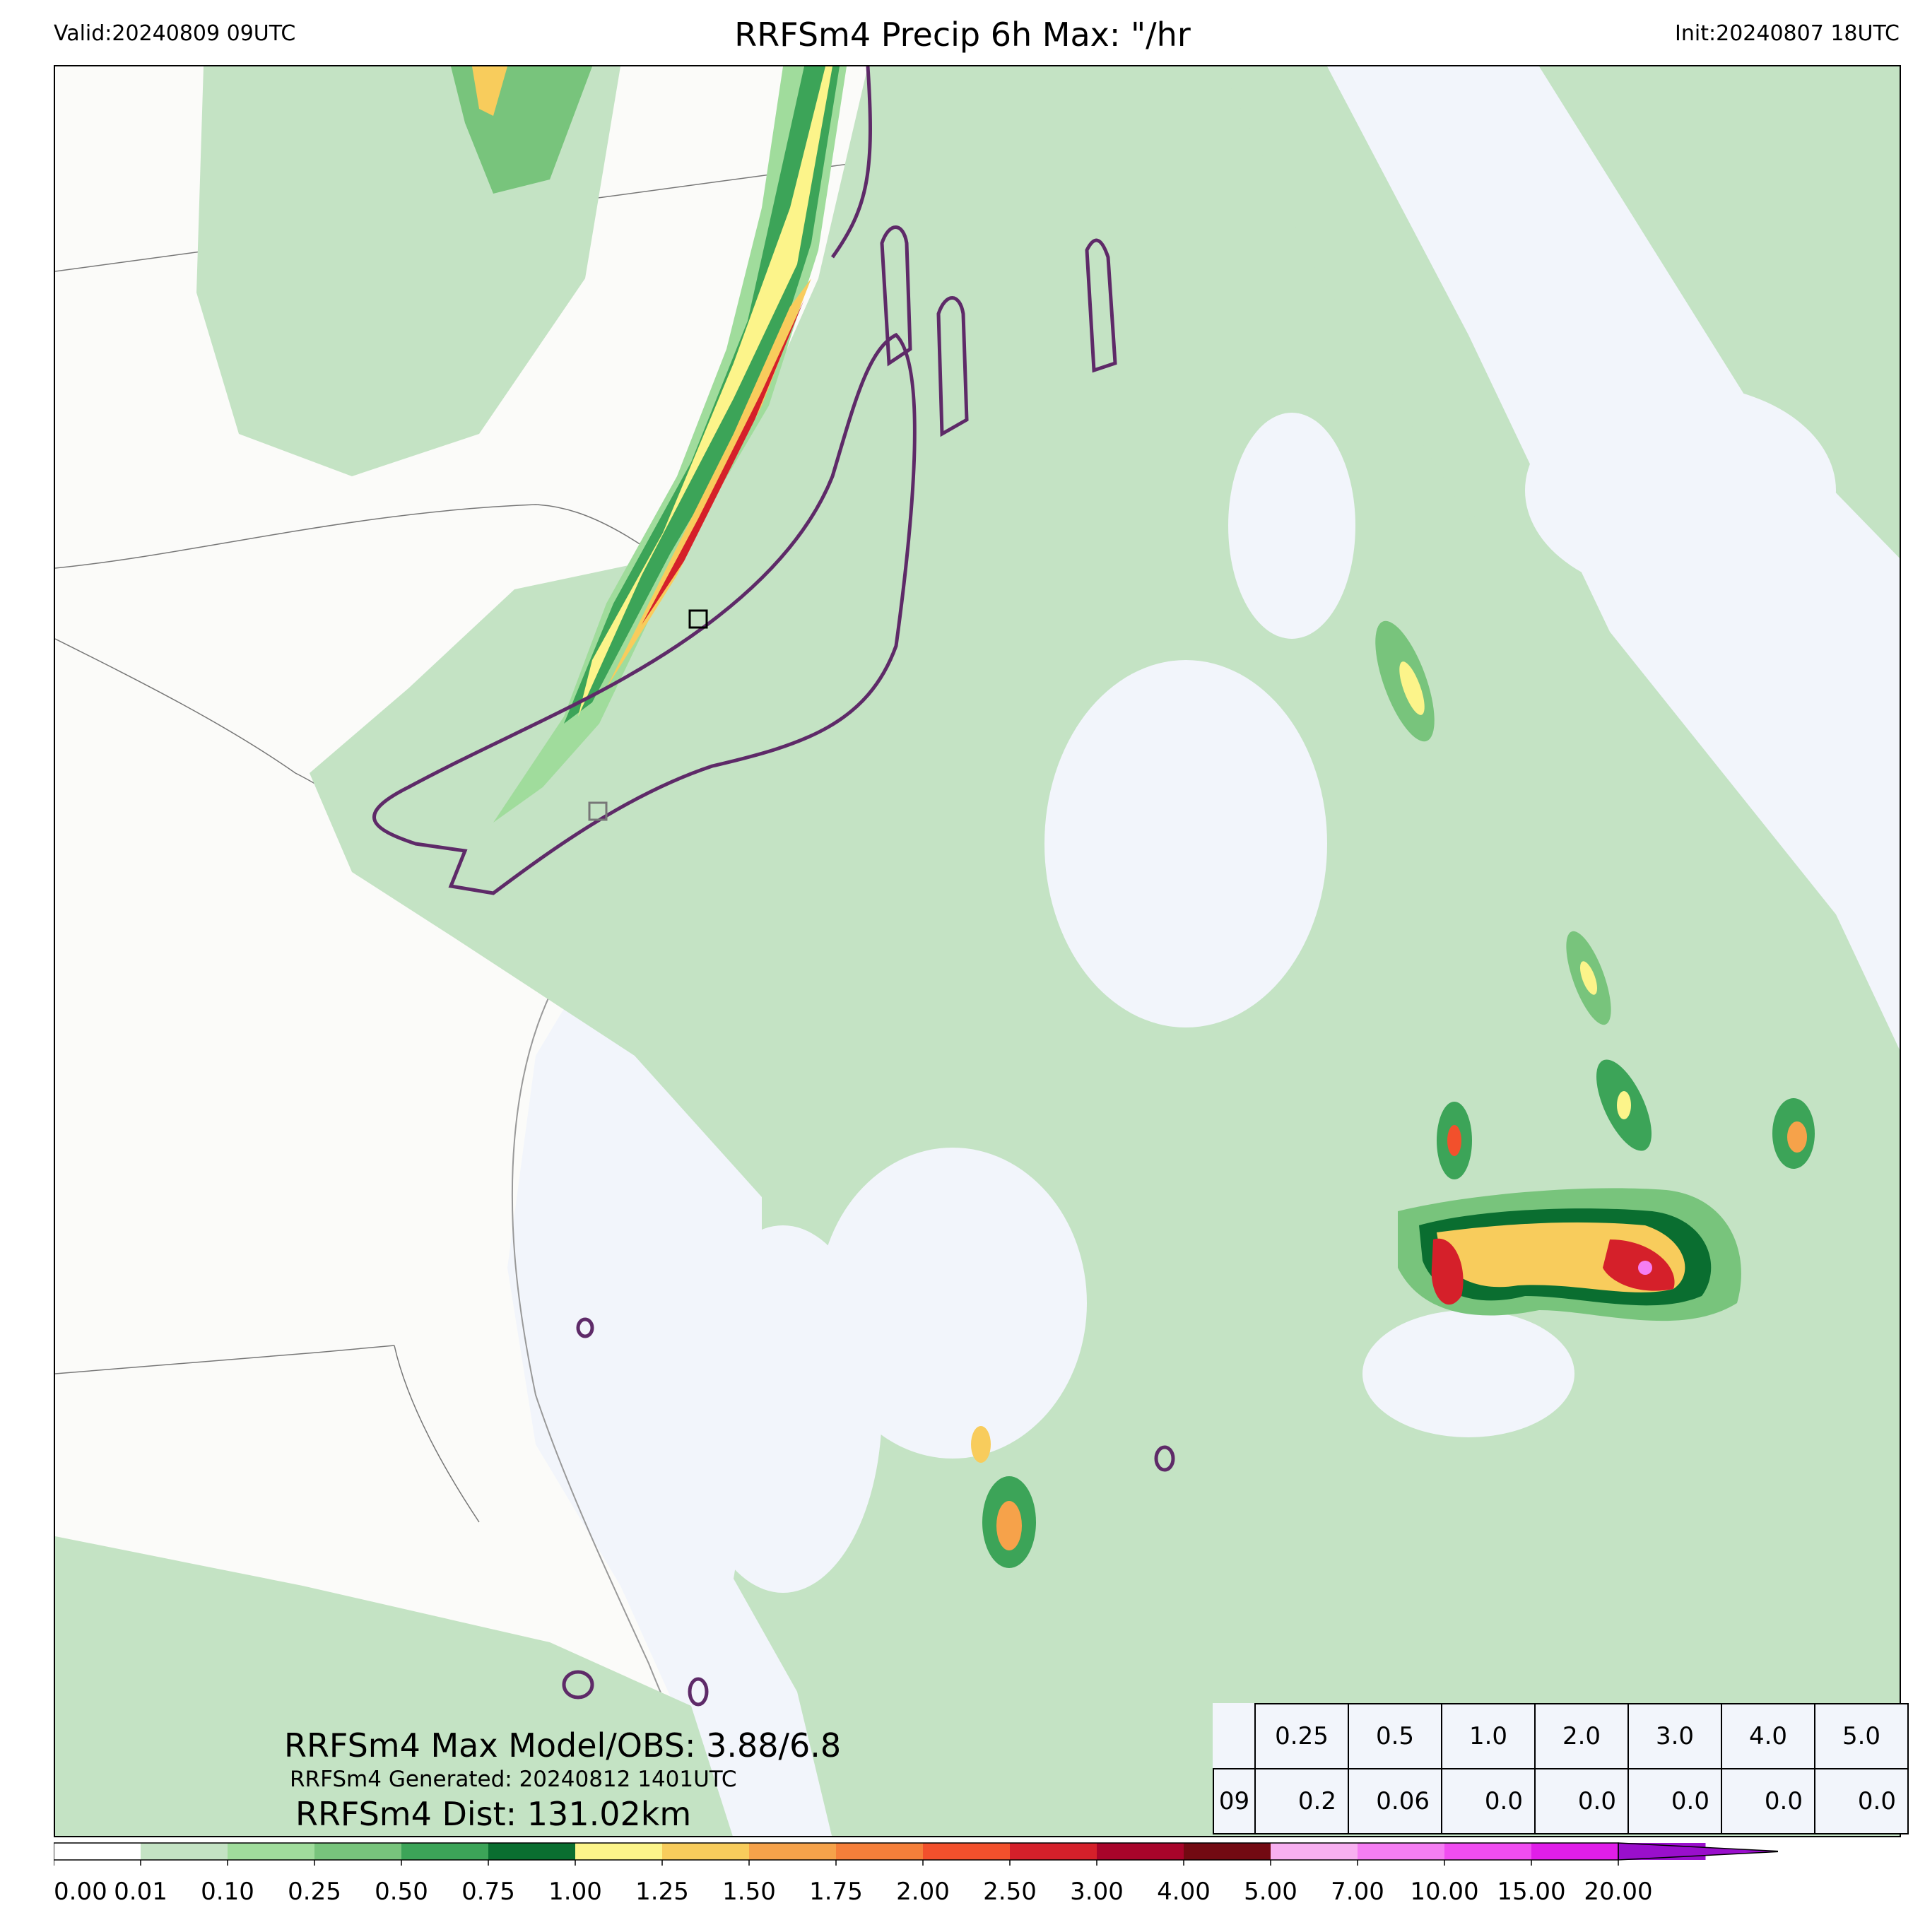 The height and width of the screenshot is (1932, 1925). What do you see at coordinates (1674, 1736) in the screenshot?
I see `threshold-header-cell: 3.0` at bounding box center [1674, 1736].